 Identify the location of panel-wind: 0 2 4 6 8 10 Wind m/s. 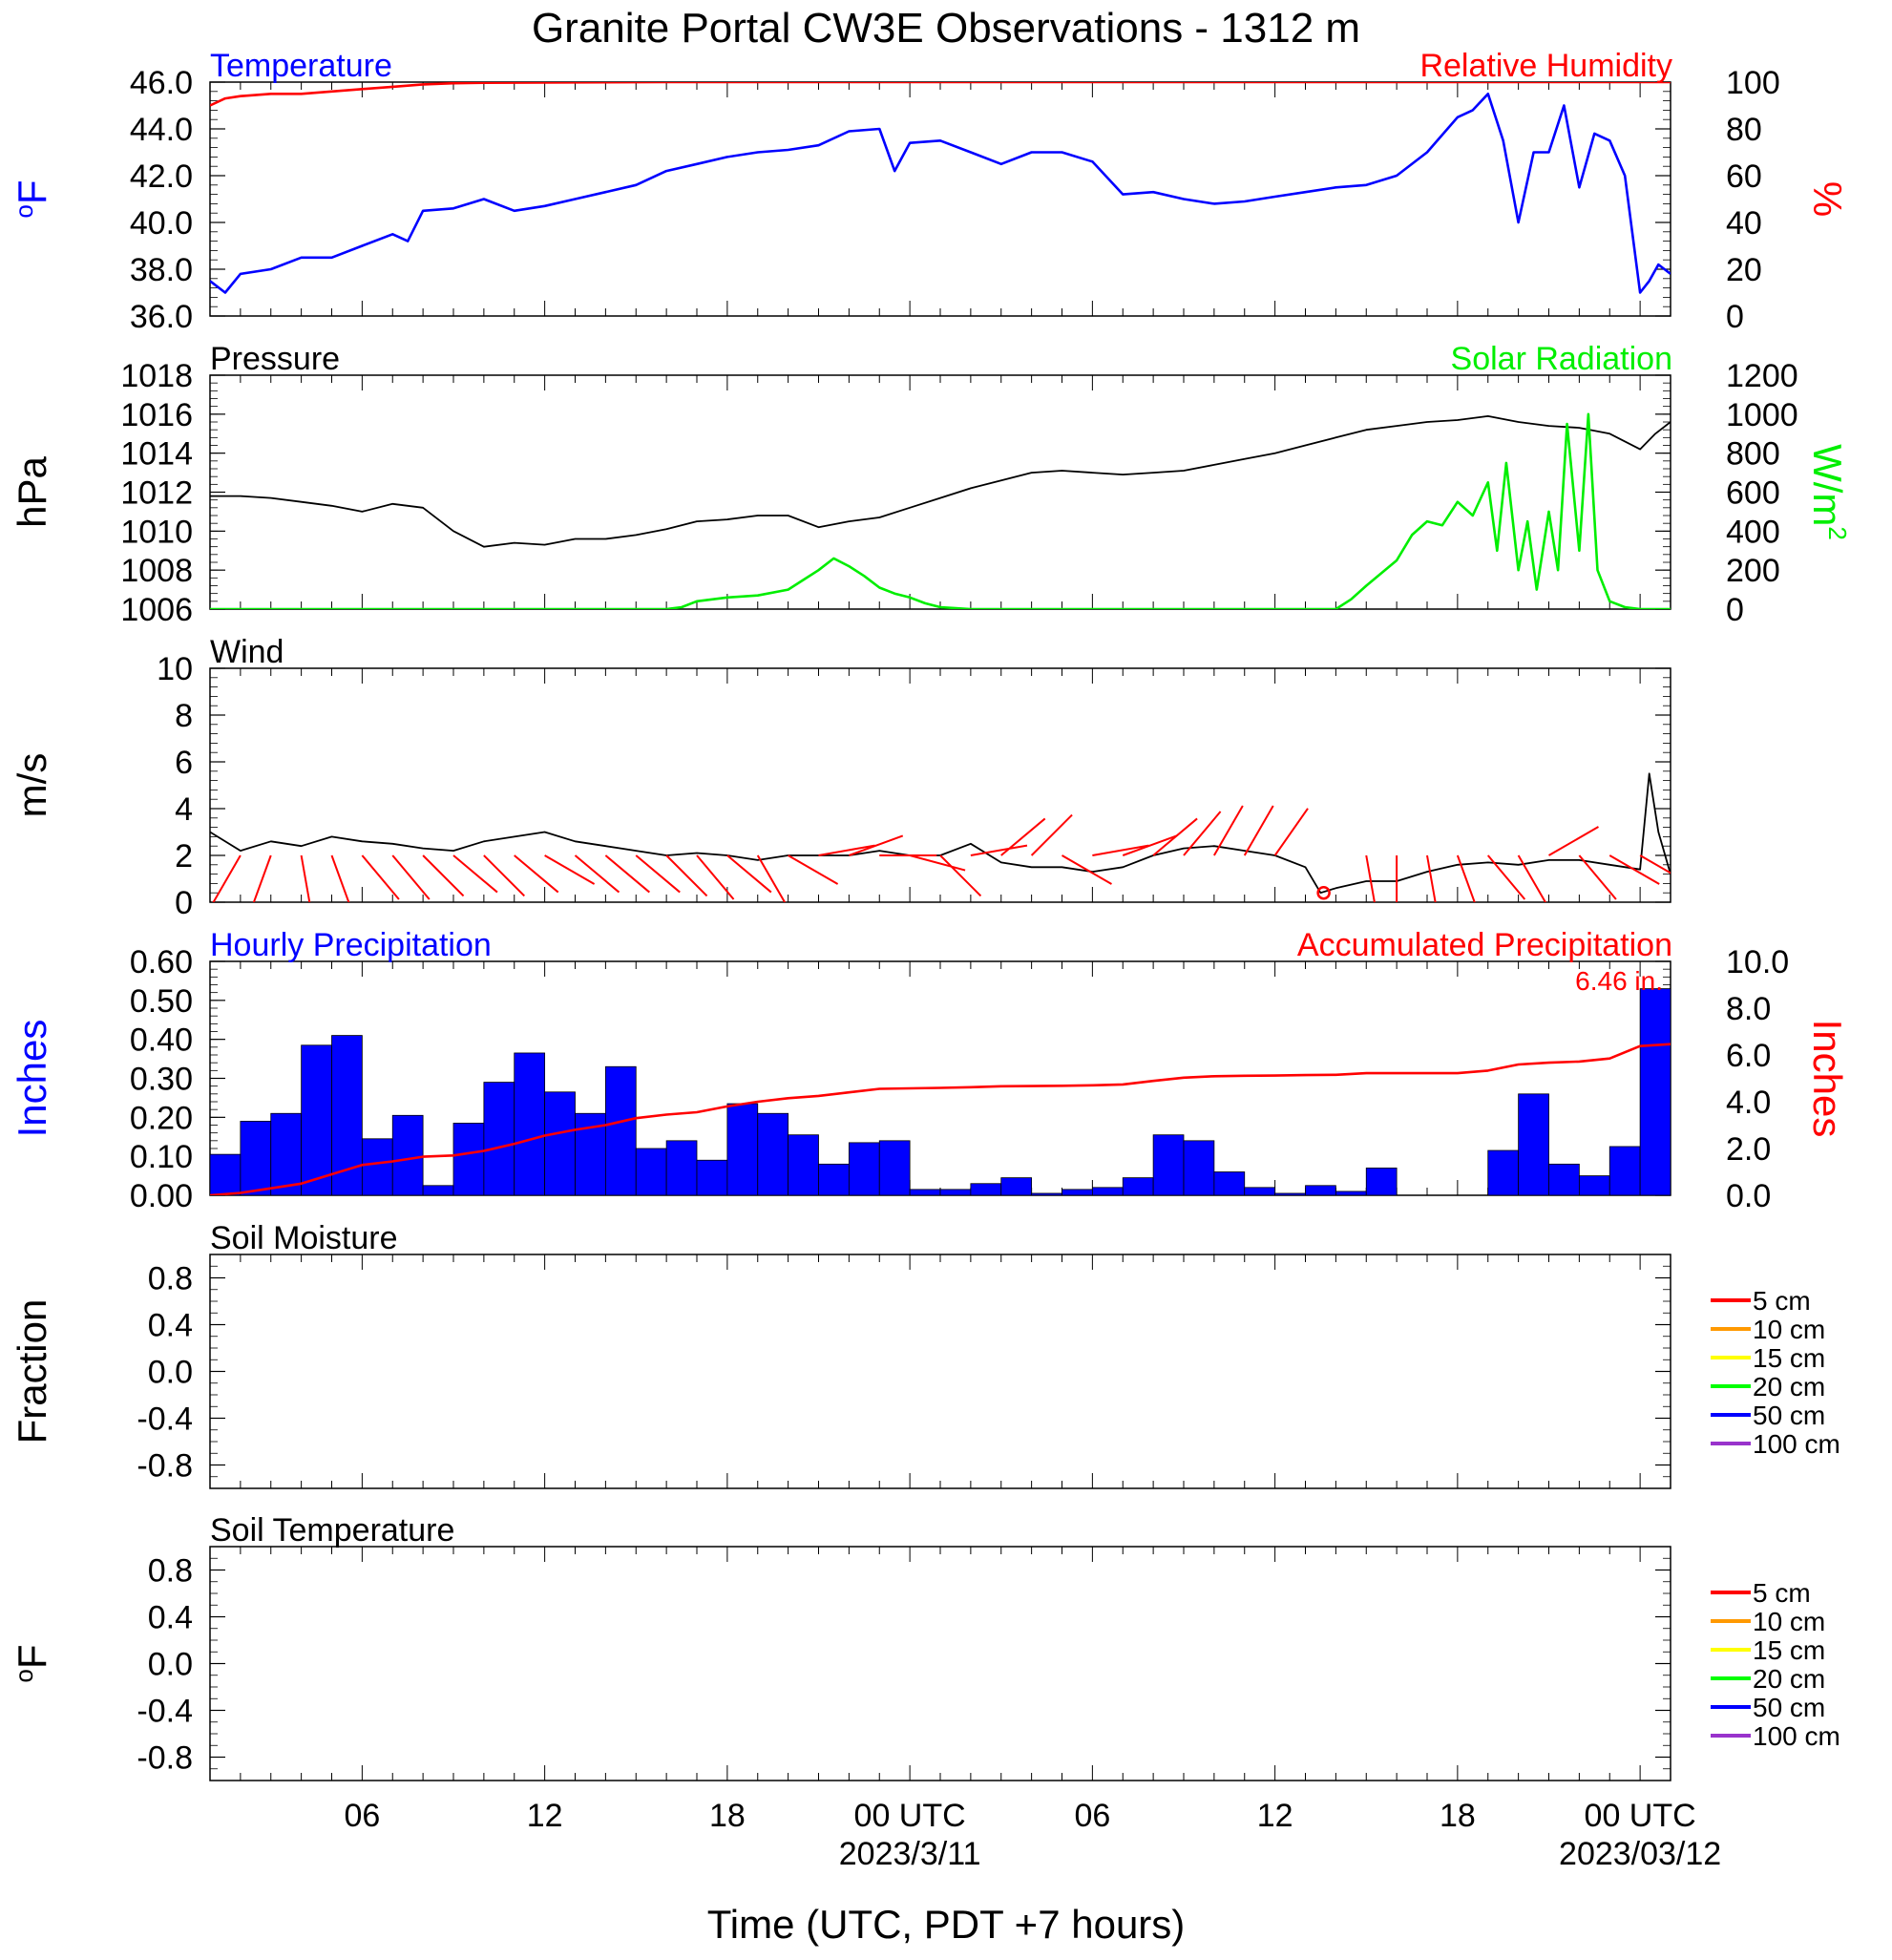
(840, 777).